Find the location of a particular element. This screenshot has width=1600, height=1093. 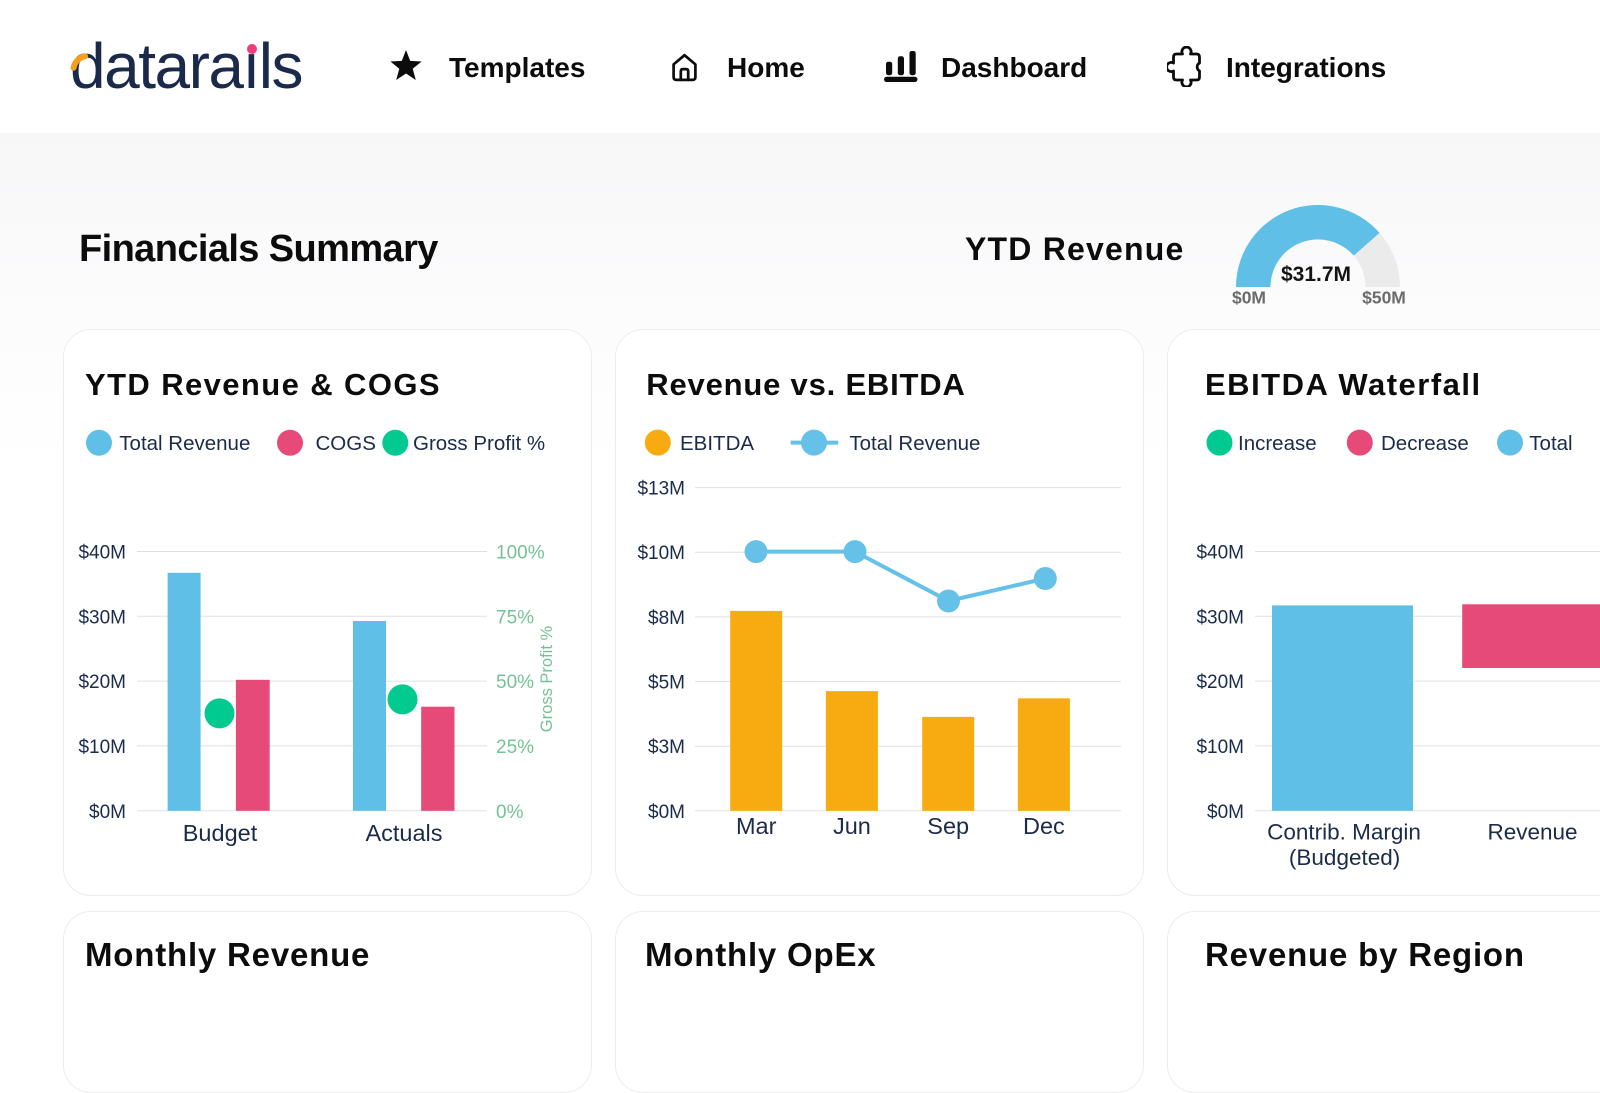

svg-text: Jun is located at coordinates (852, 826).